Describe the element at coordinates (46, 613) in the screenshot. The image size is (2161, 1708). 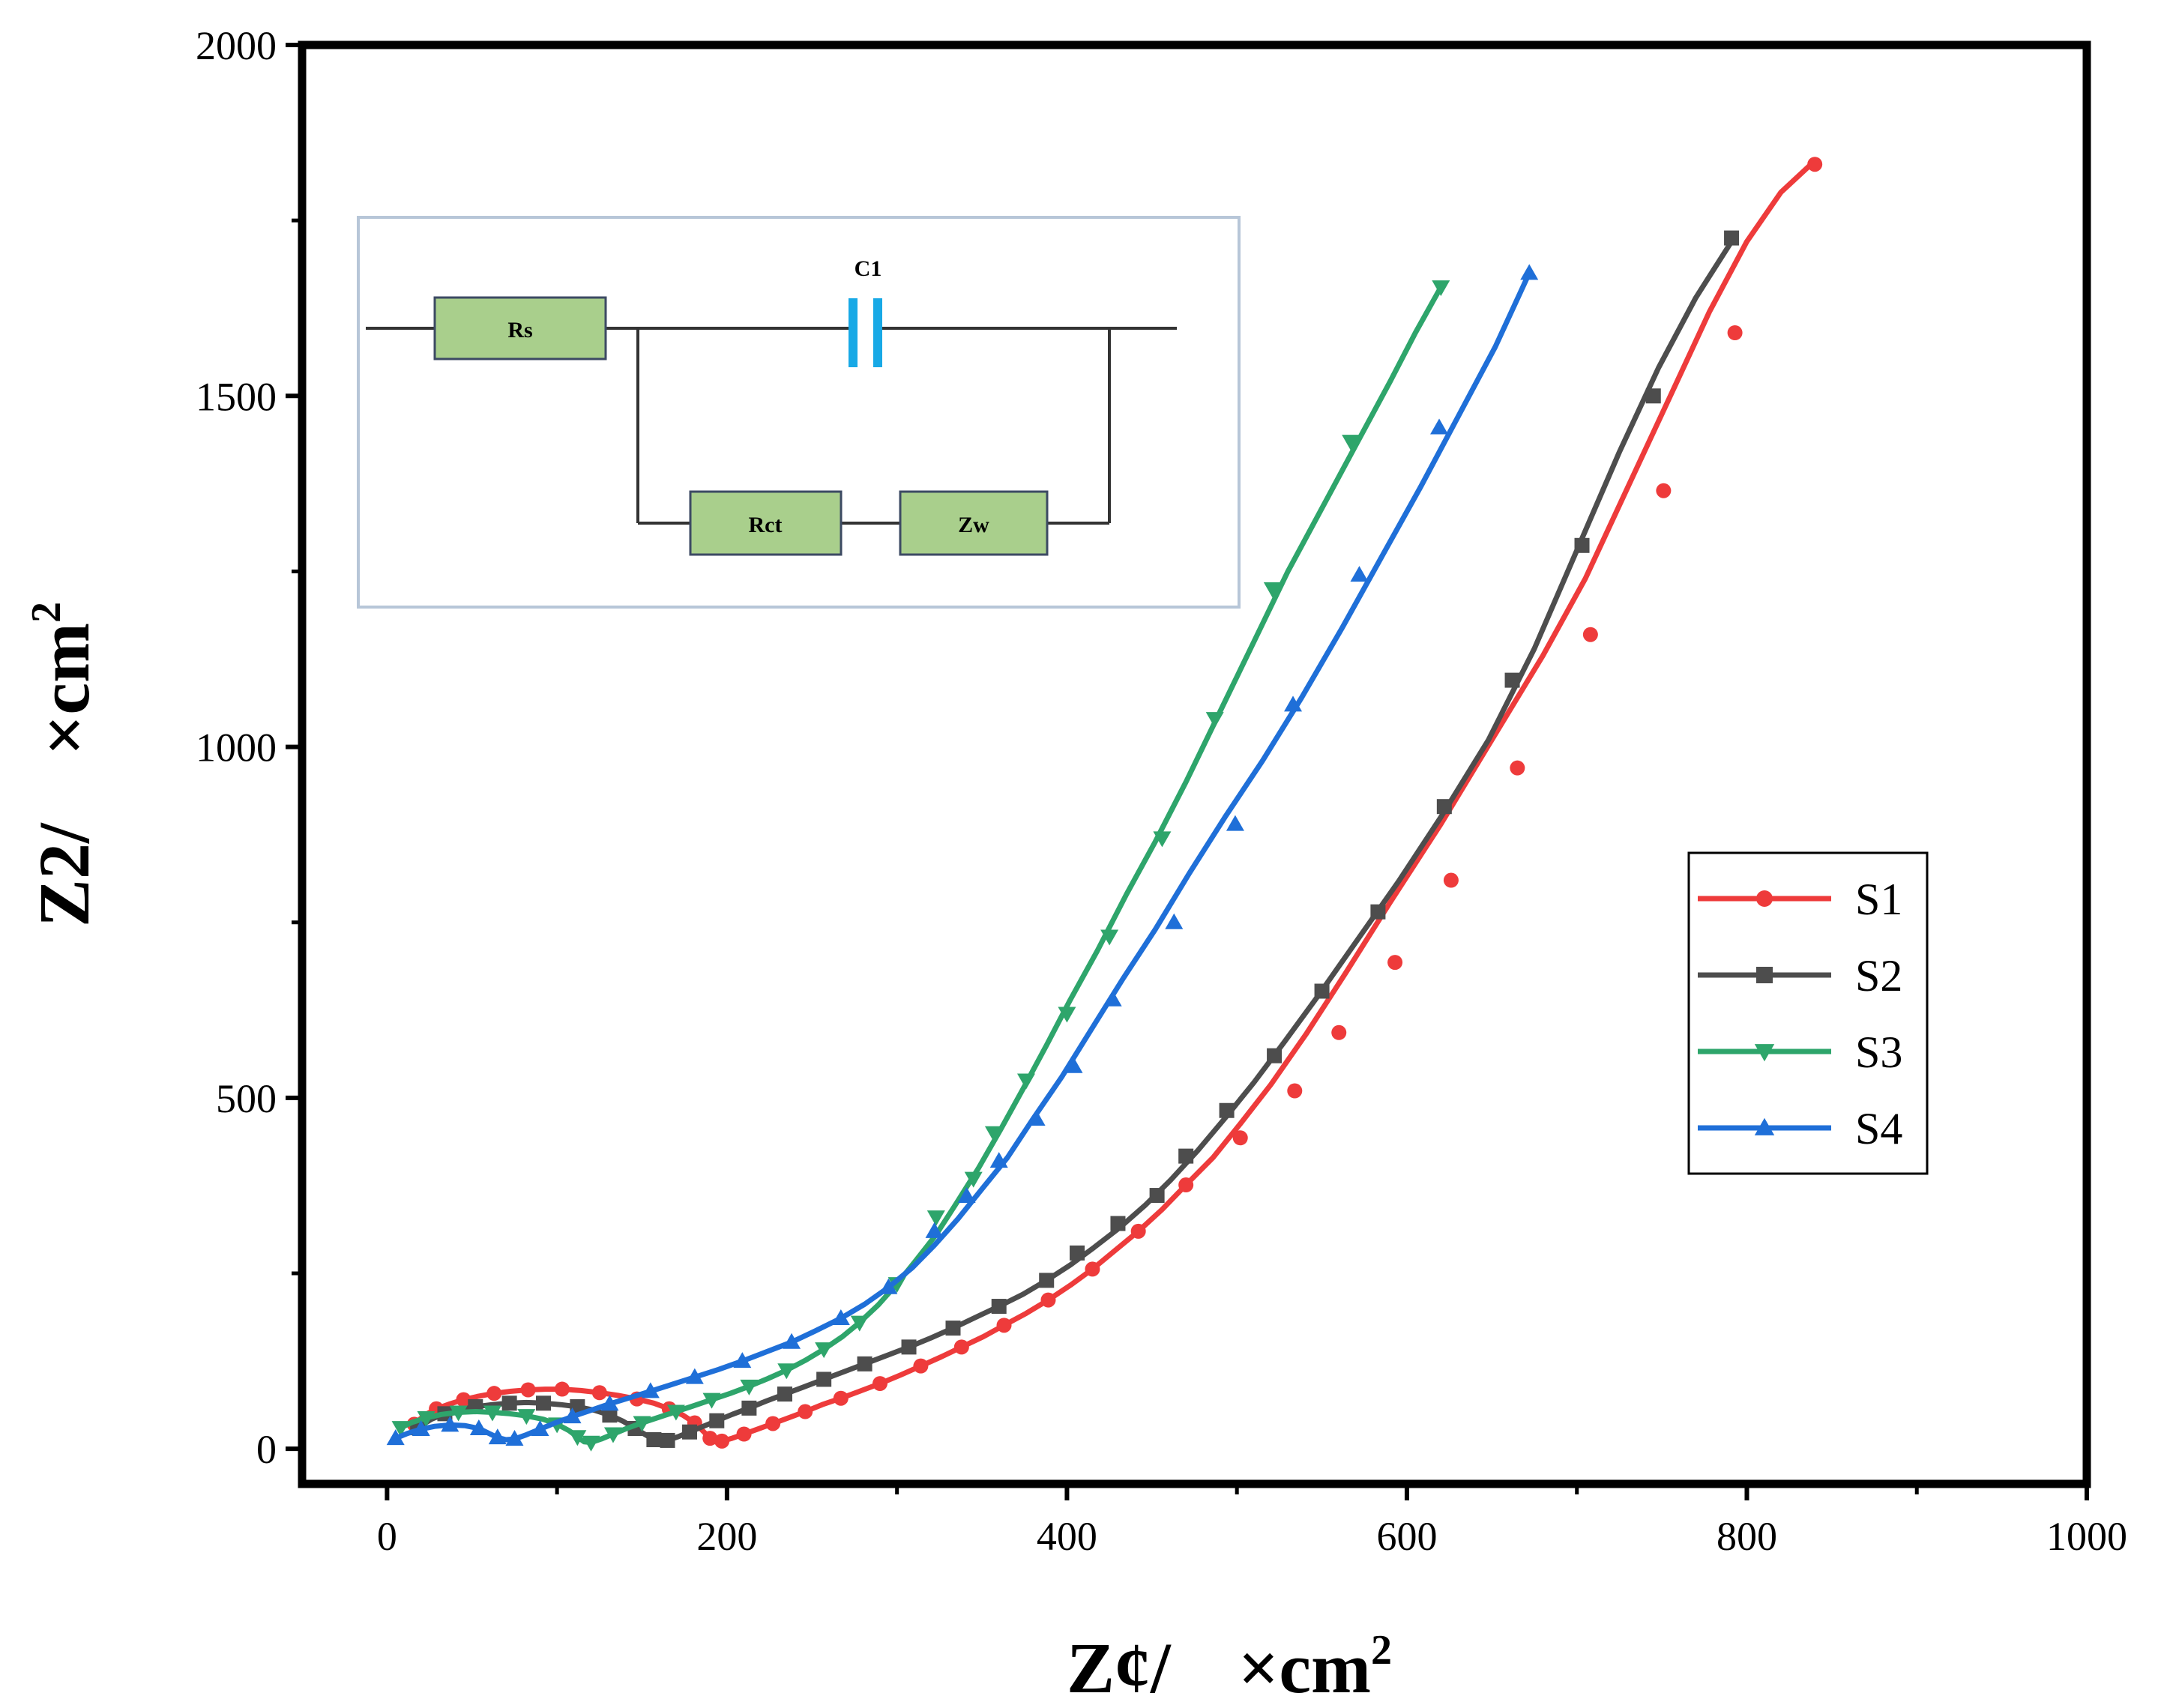
I see `y-axis-title-sup: 2` at that location.